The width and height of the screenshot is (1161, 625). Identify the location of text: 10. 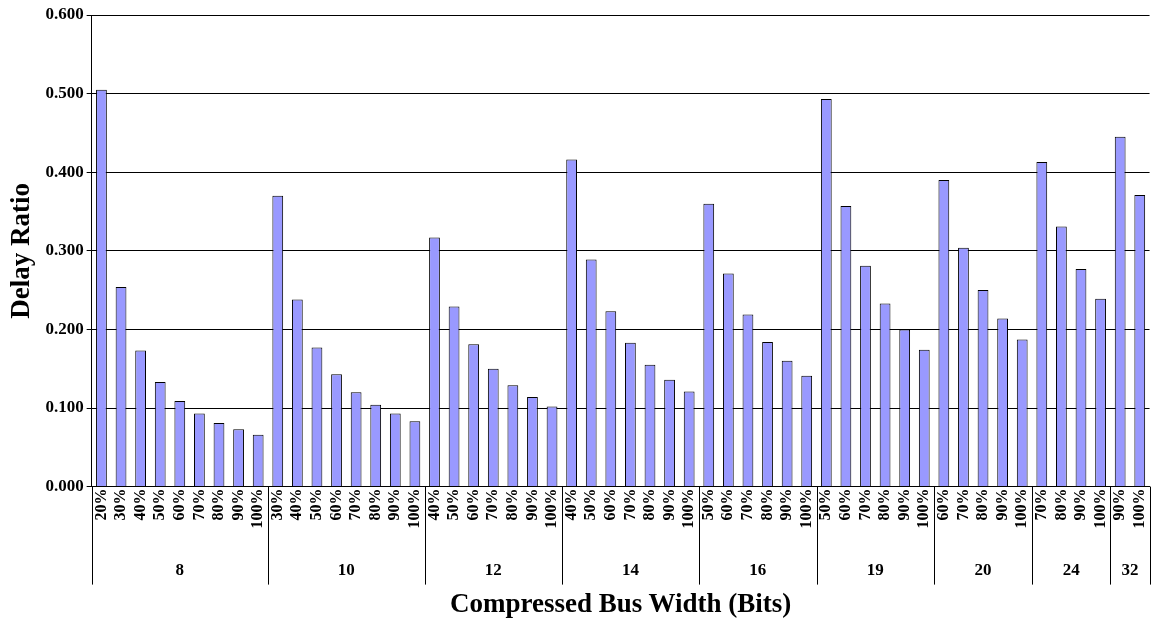
(346, 569).